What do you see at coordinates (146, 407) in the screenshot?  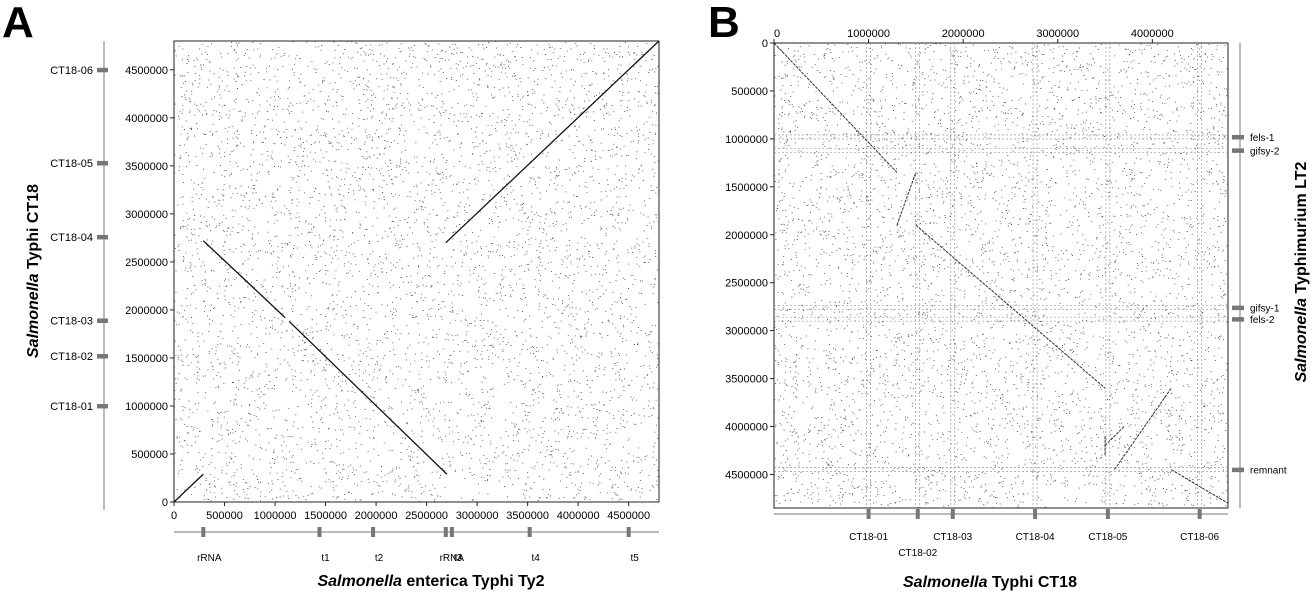 I see `panel-a-y-tick-label: 1000000` at bounding box center [146, 407].